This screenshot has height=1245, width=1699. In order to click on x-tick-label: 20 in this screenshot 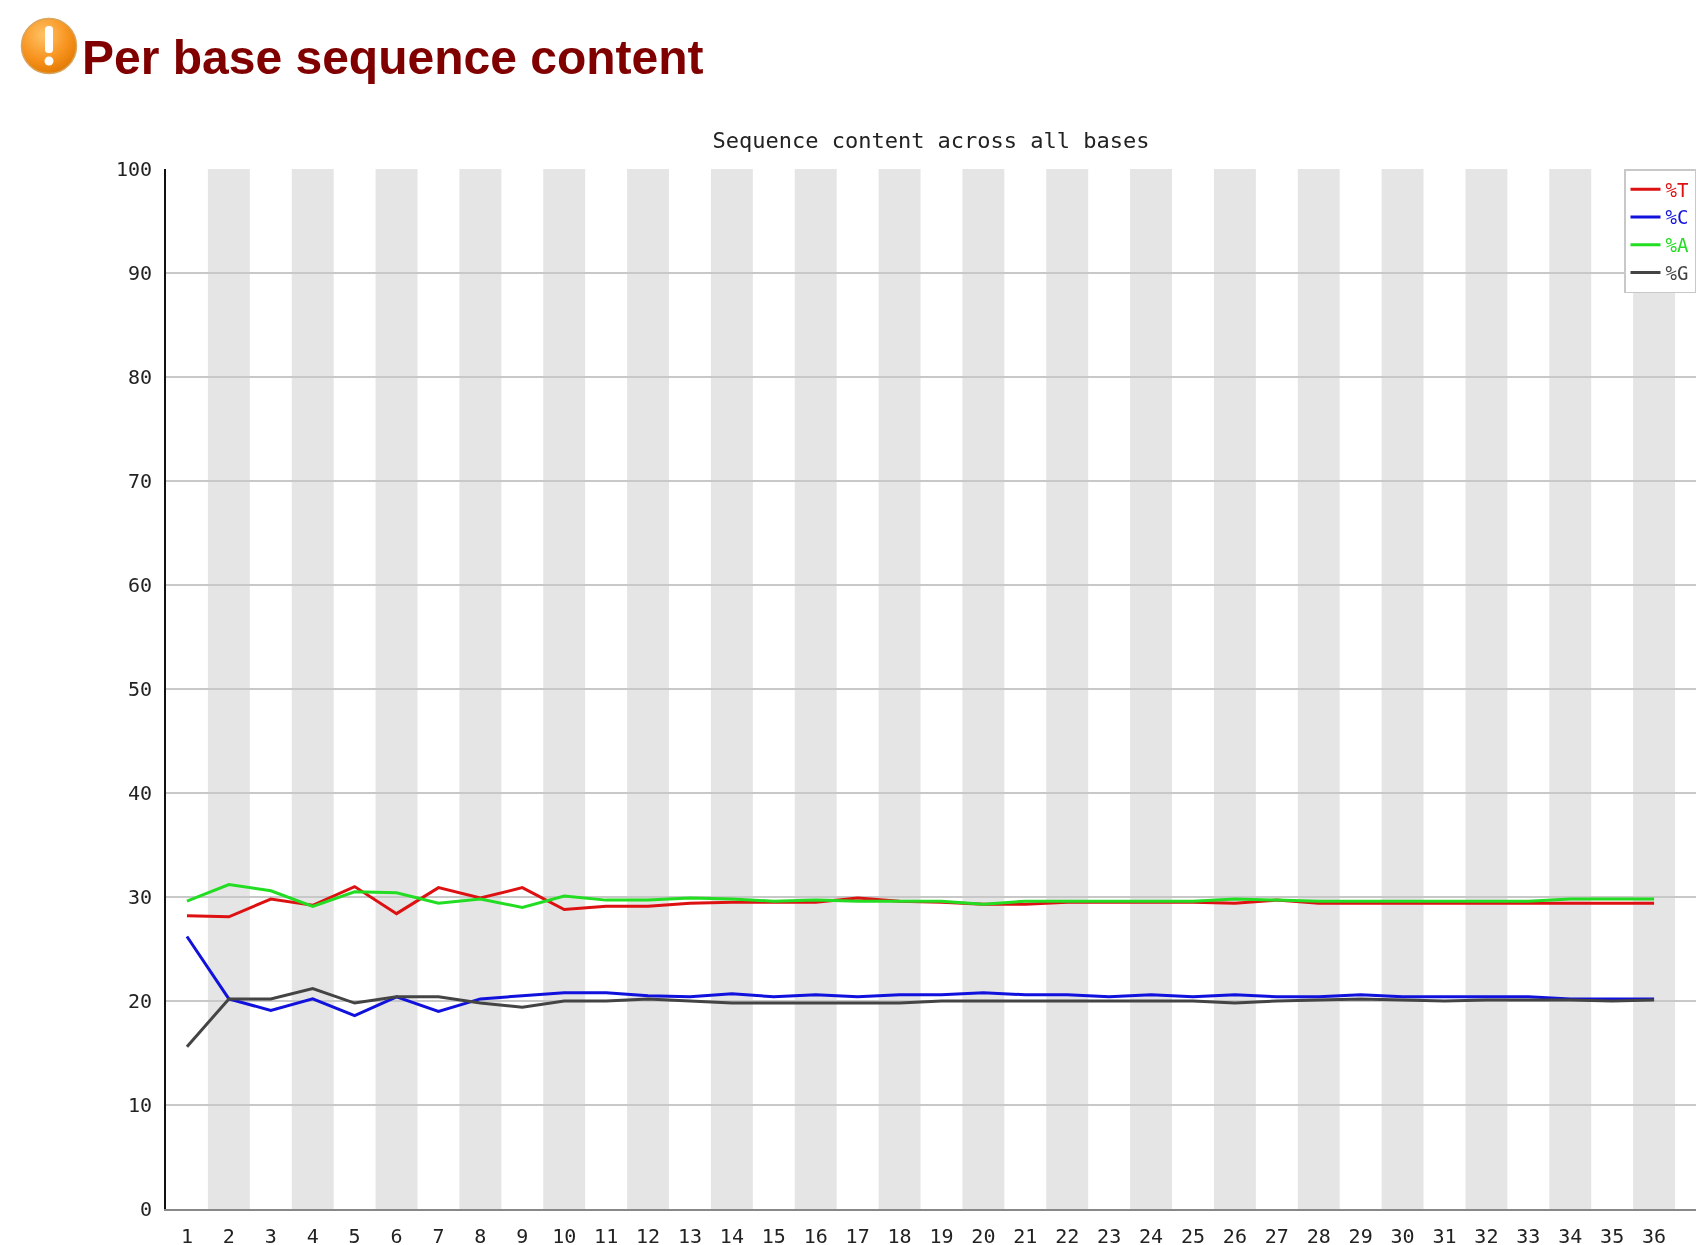, I will do `click(983, 1234)`.